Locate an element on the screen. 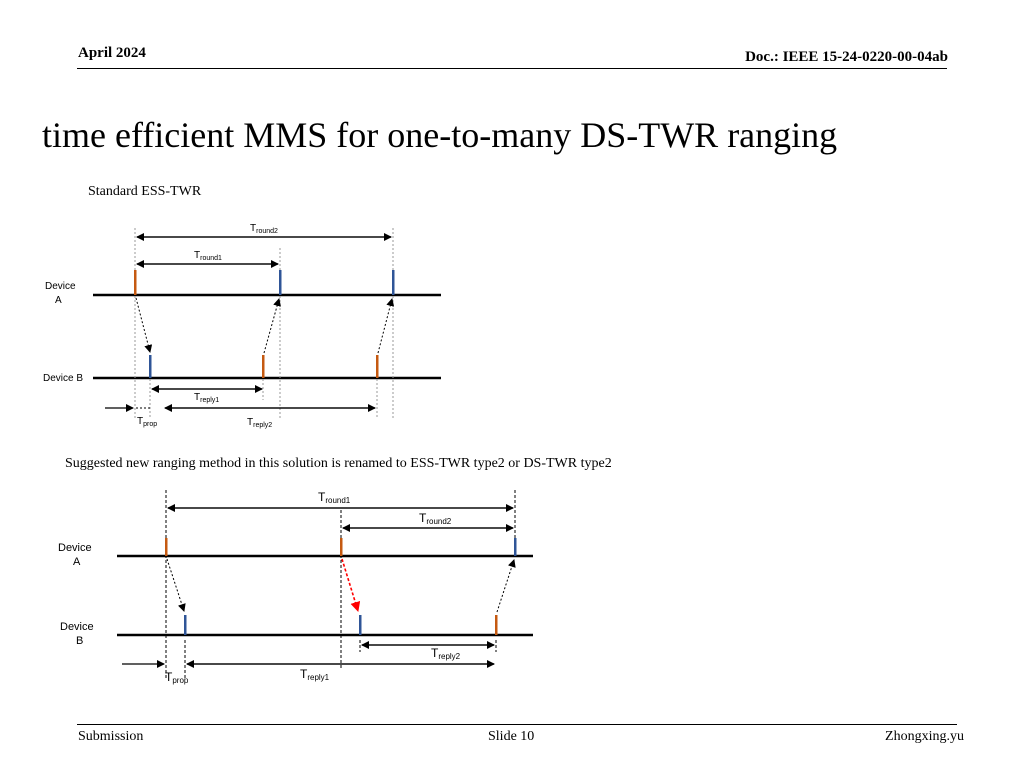  d1-t-round1-label: Tround1 is located at coordinates (208, 256).